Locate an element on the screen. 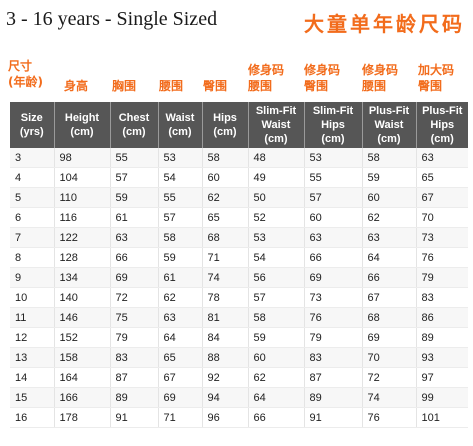 This screenshot has width=473, height=446. table-cell: 86 is located at coordinates (442, 317).